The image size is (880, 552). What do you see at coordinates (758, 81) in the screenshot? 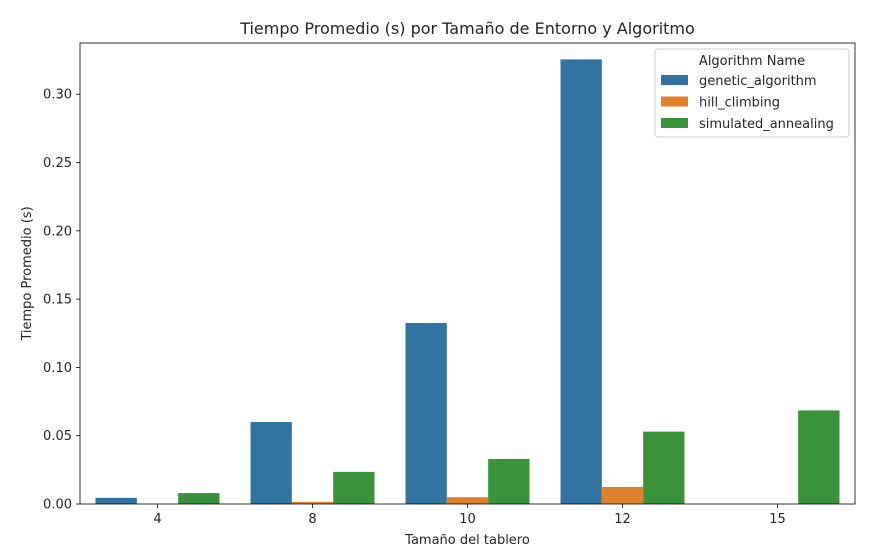
I see `legend-label-genetic_algorithm: genetic_algorithm` at bounding box center [758, 81].